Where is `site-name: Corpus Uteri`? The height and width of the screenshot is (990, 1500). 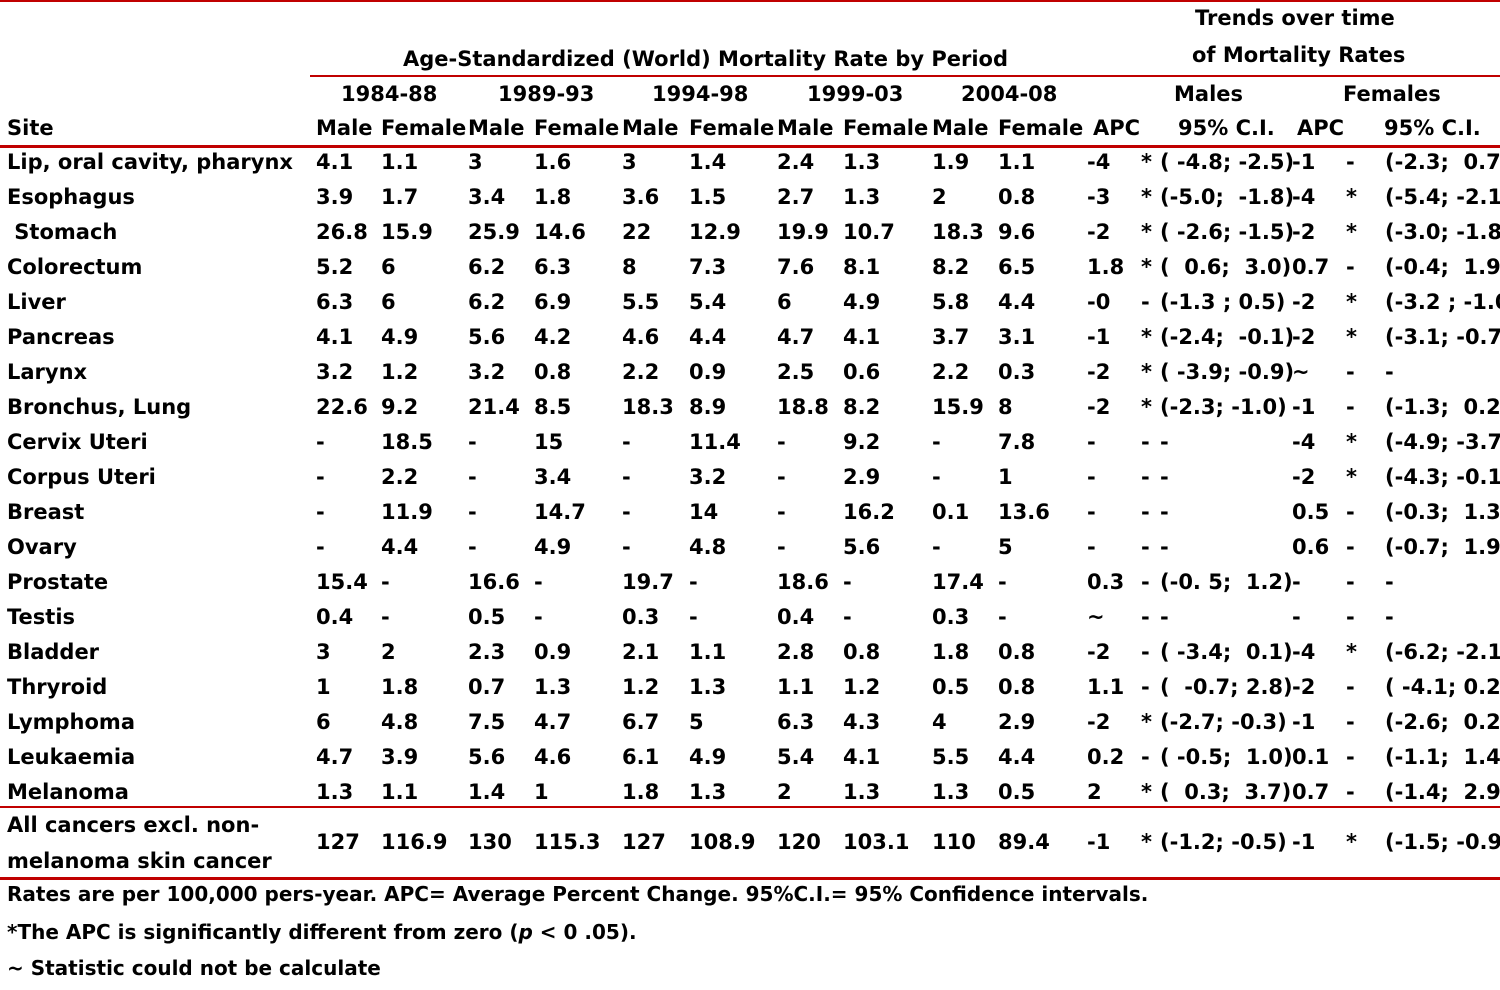 site-name: Corpus Uteri is located at coordinates (81, 477).